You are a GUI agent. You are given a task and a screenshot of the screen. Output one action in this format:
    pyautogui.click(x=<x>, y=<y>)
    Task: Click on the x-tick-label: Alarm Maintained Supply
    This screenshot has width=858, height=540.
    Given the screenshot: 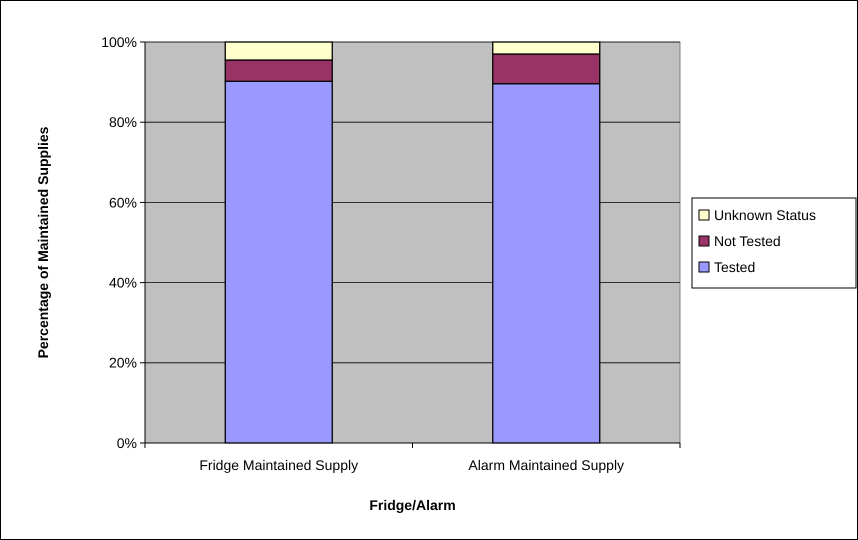 What is the action you would take?
    pyautogui.click(x=546, y=465)
    